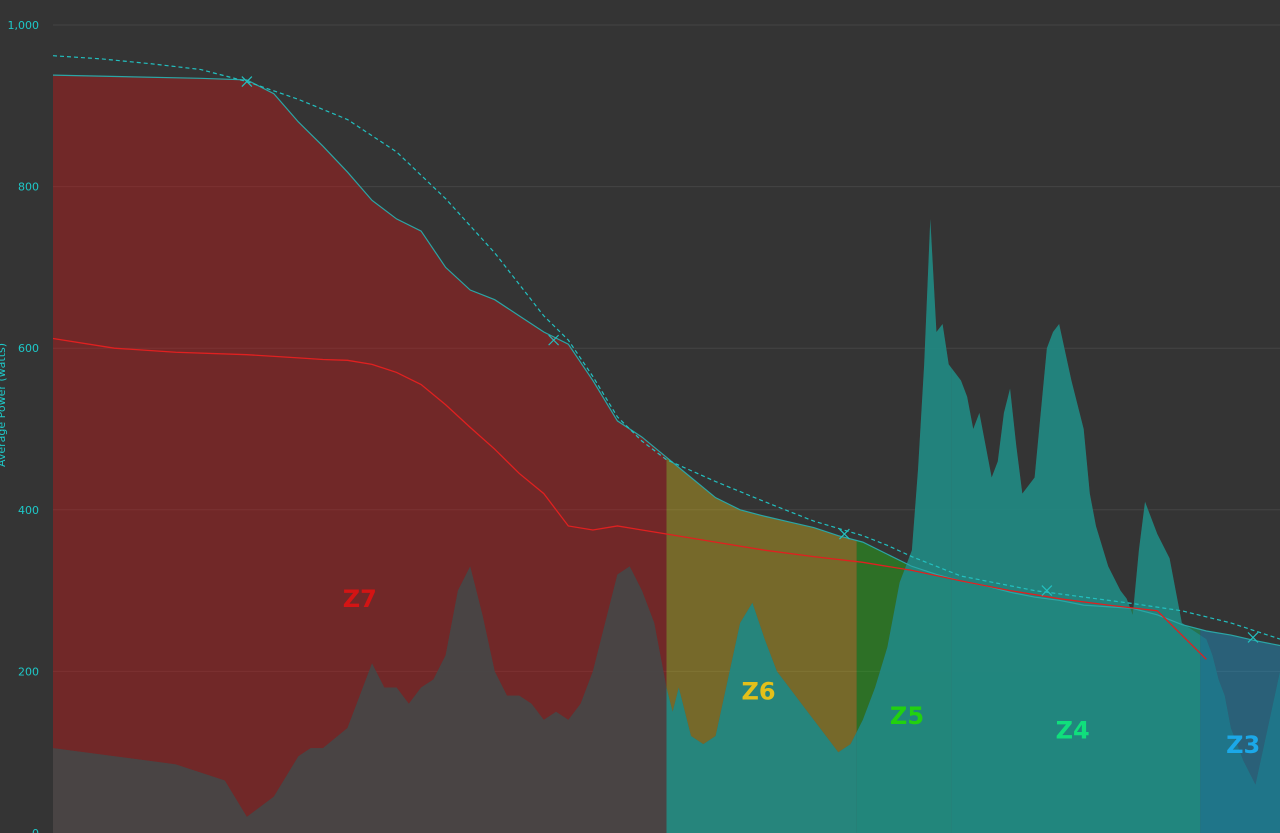 The image size is (1280, 833). Describe the element at coordinates (28, 187) in the screenshot. I see `y-tick-label: 800` at that location.